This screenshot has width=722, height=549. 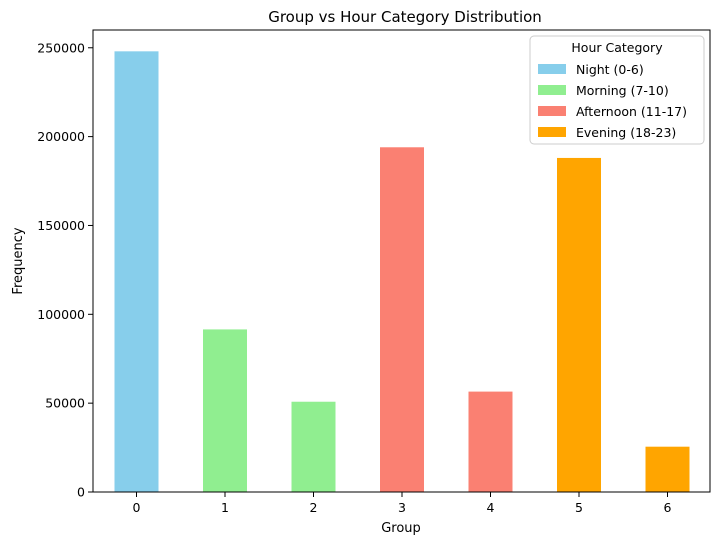 I want to click on x-tick-label: 3, so click(x=402, y=507).